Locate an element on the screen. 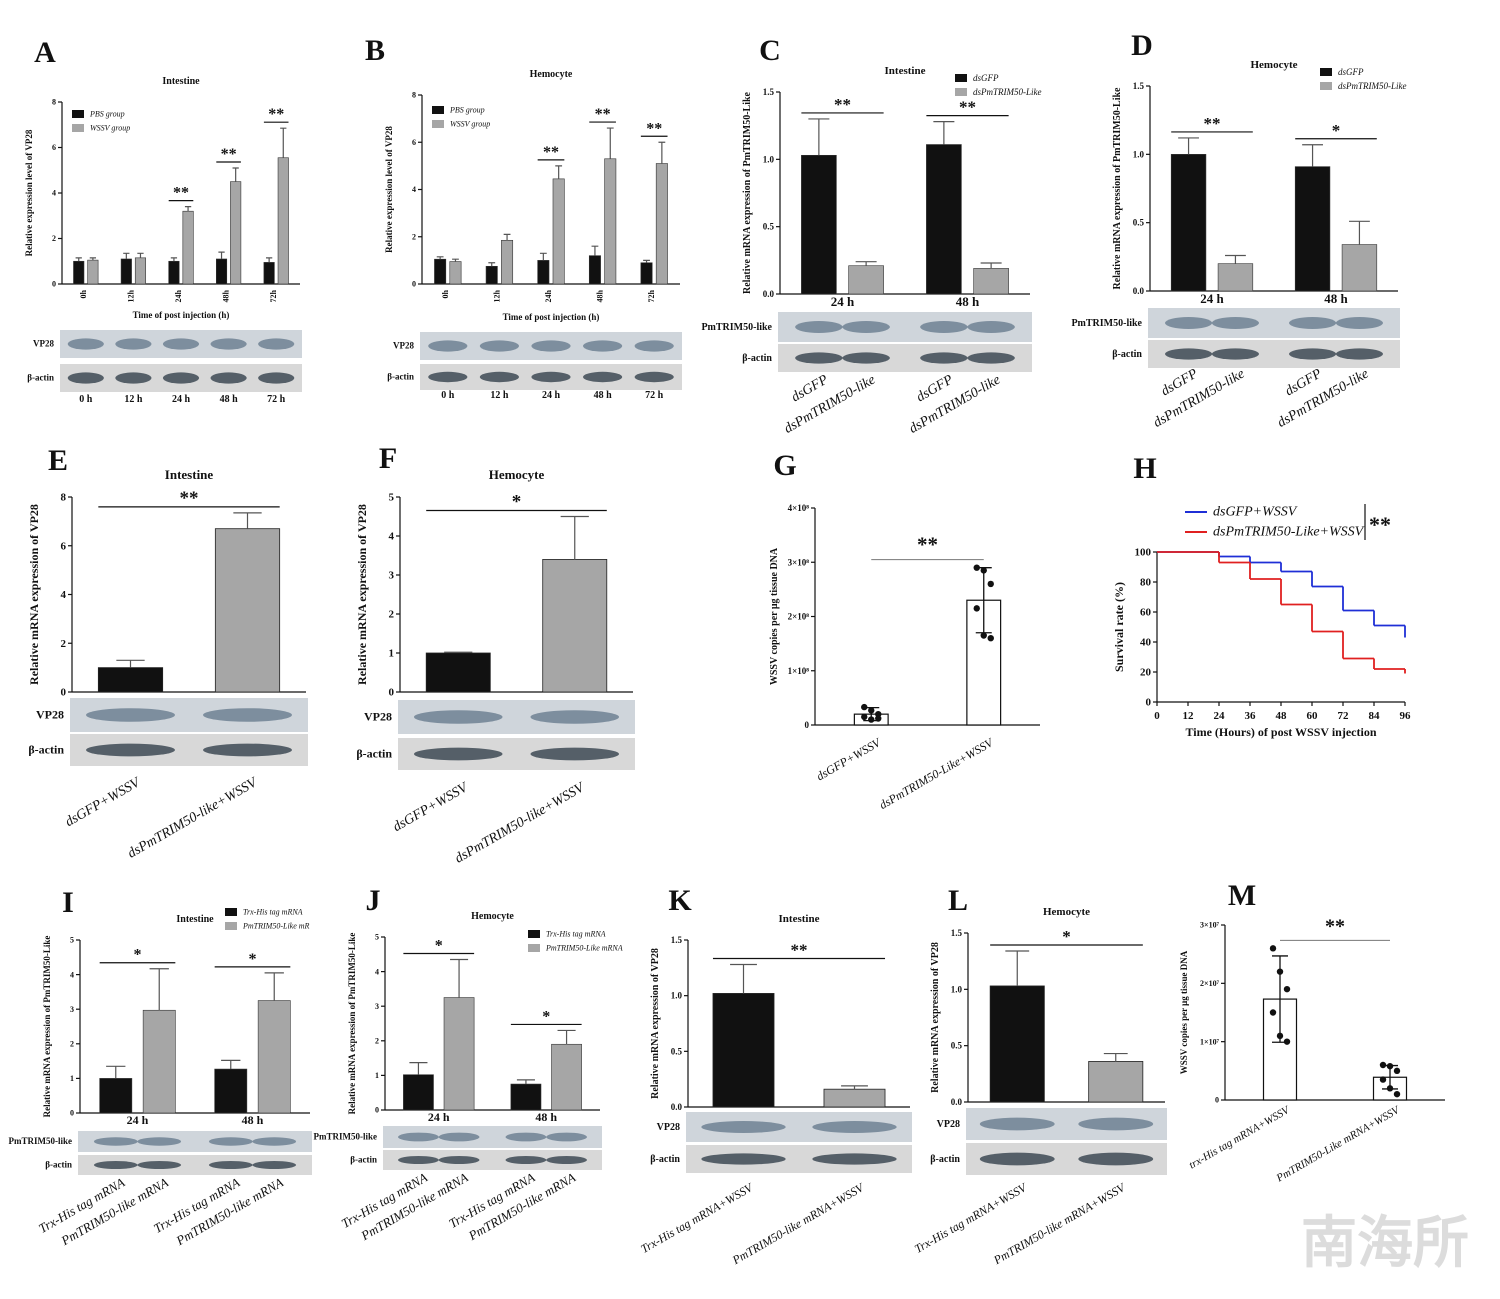  x-axis-label: Time of post injection (h) is located at coordinates (181, 315).